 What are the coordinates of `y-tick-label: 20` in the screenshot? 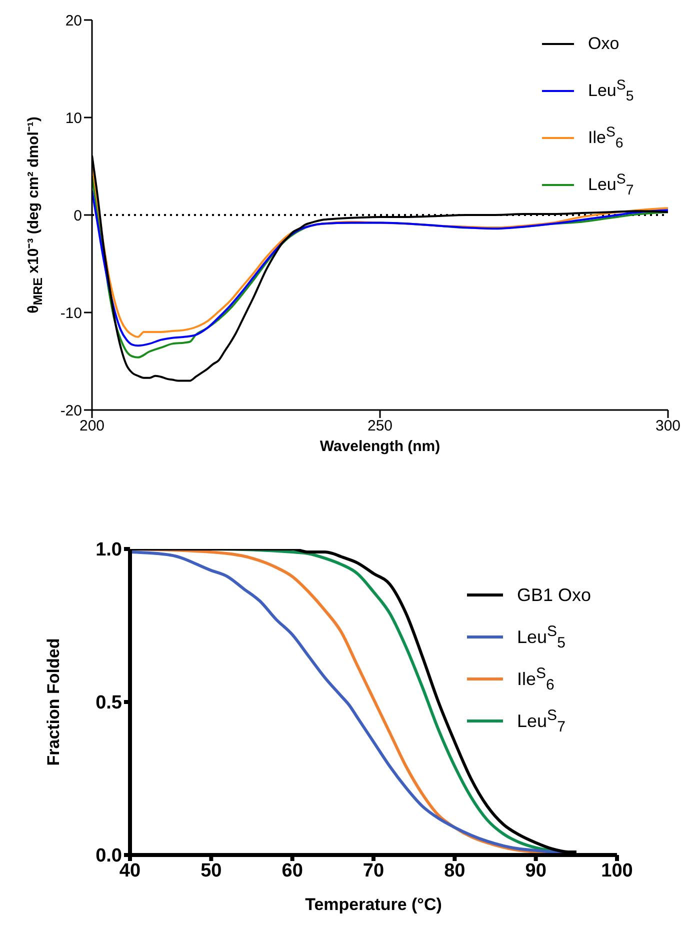 It's located at (73, 21).